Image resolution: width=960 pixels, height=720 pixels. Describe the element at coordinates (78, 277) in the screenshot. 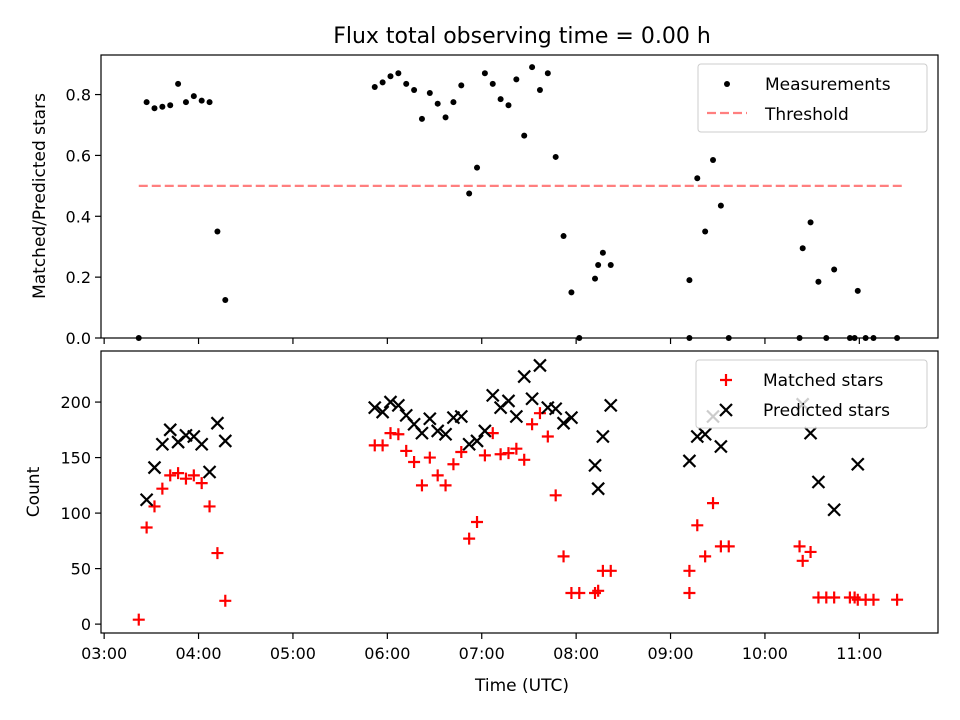

I see `y-tick-label: 0.2` at that location.